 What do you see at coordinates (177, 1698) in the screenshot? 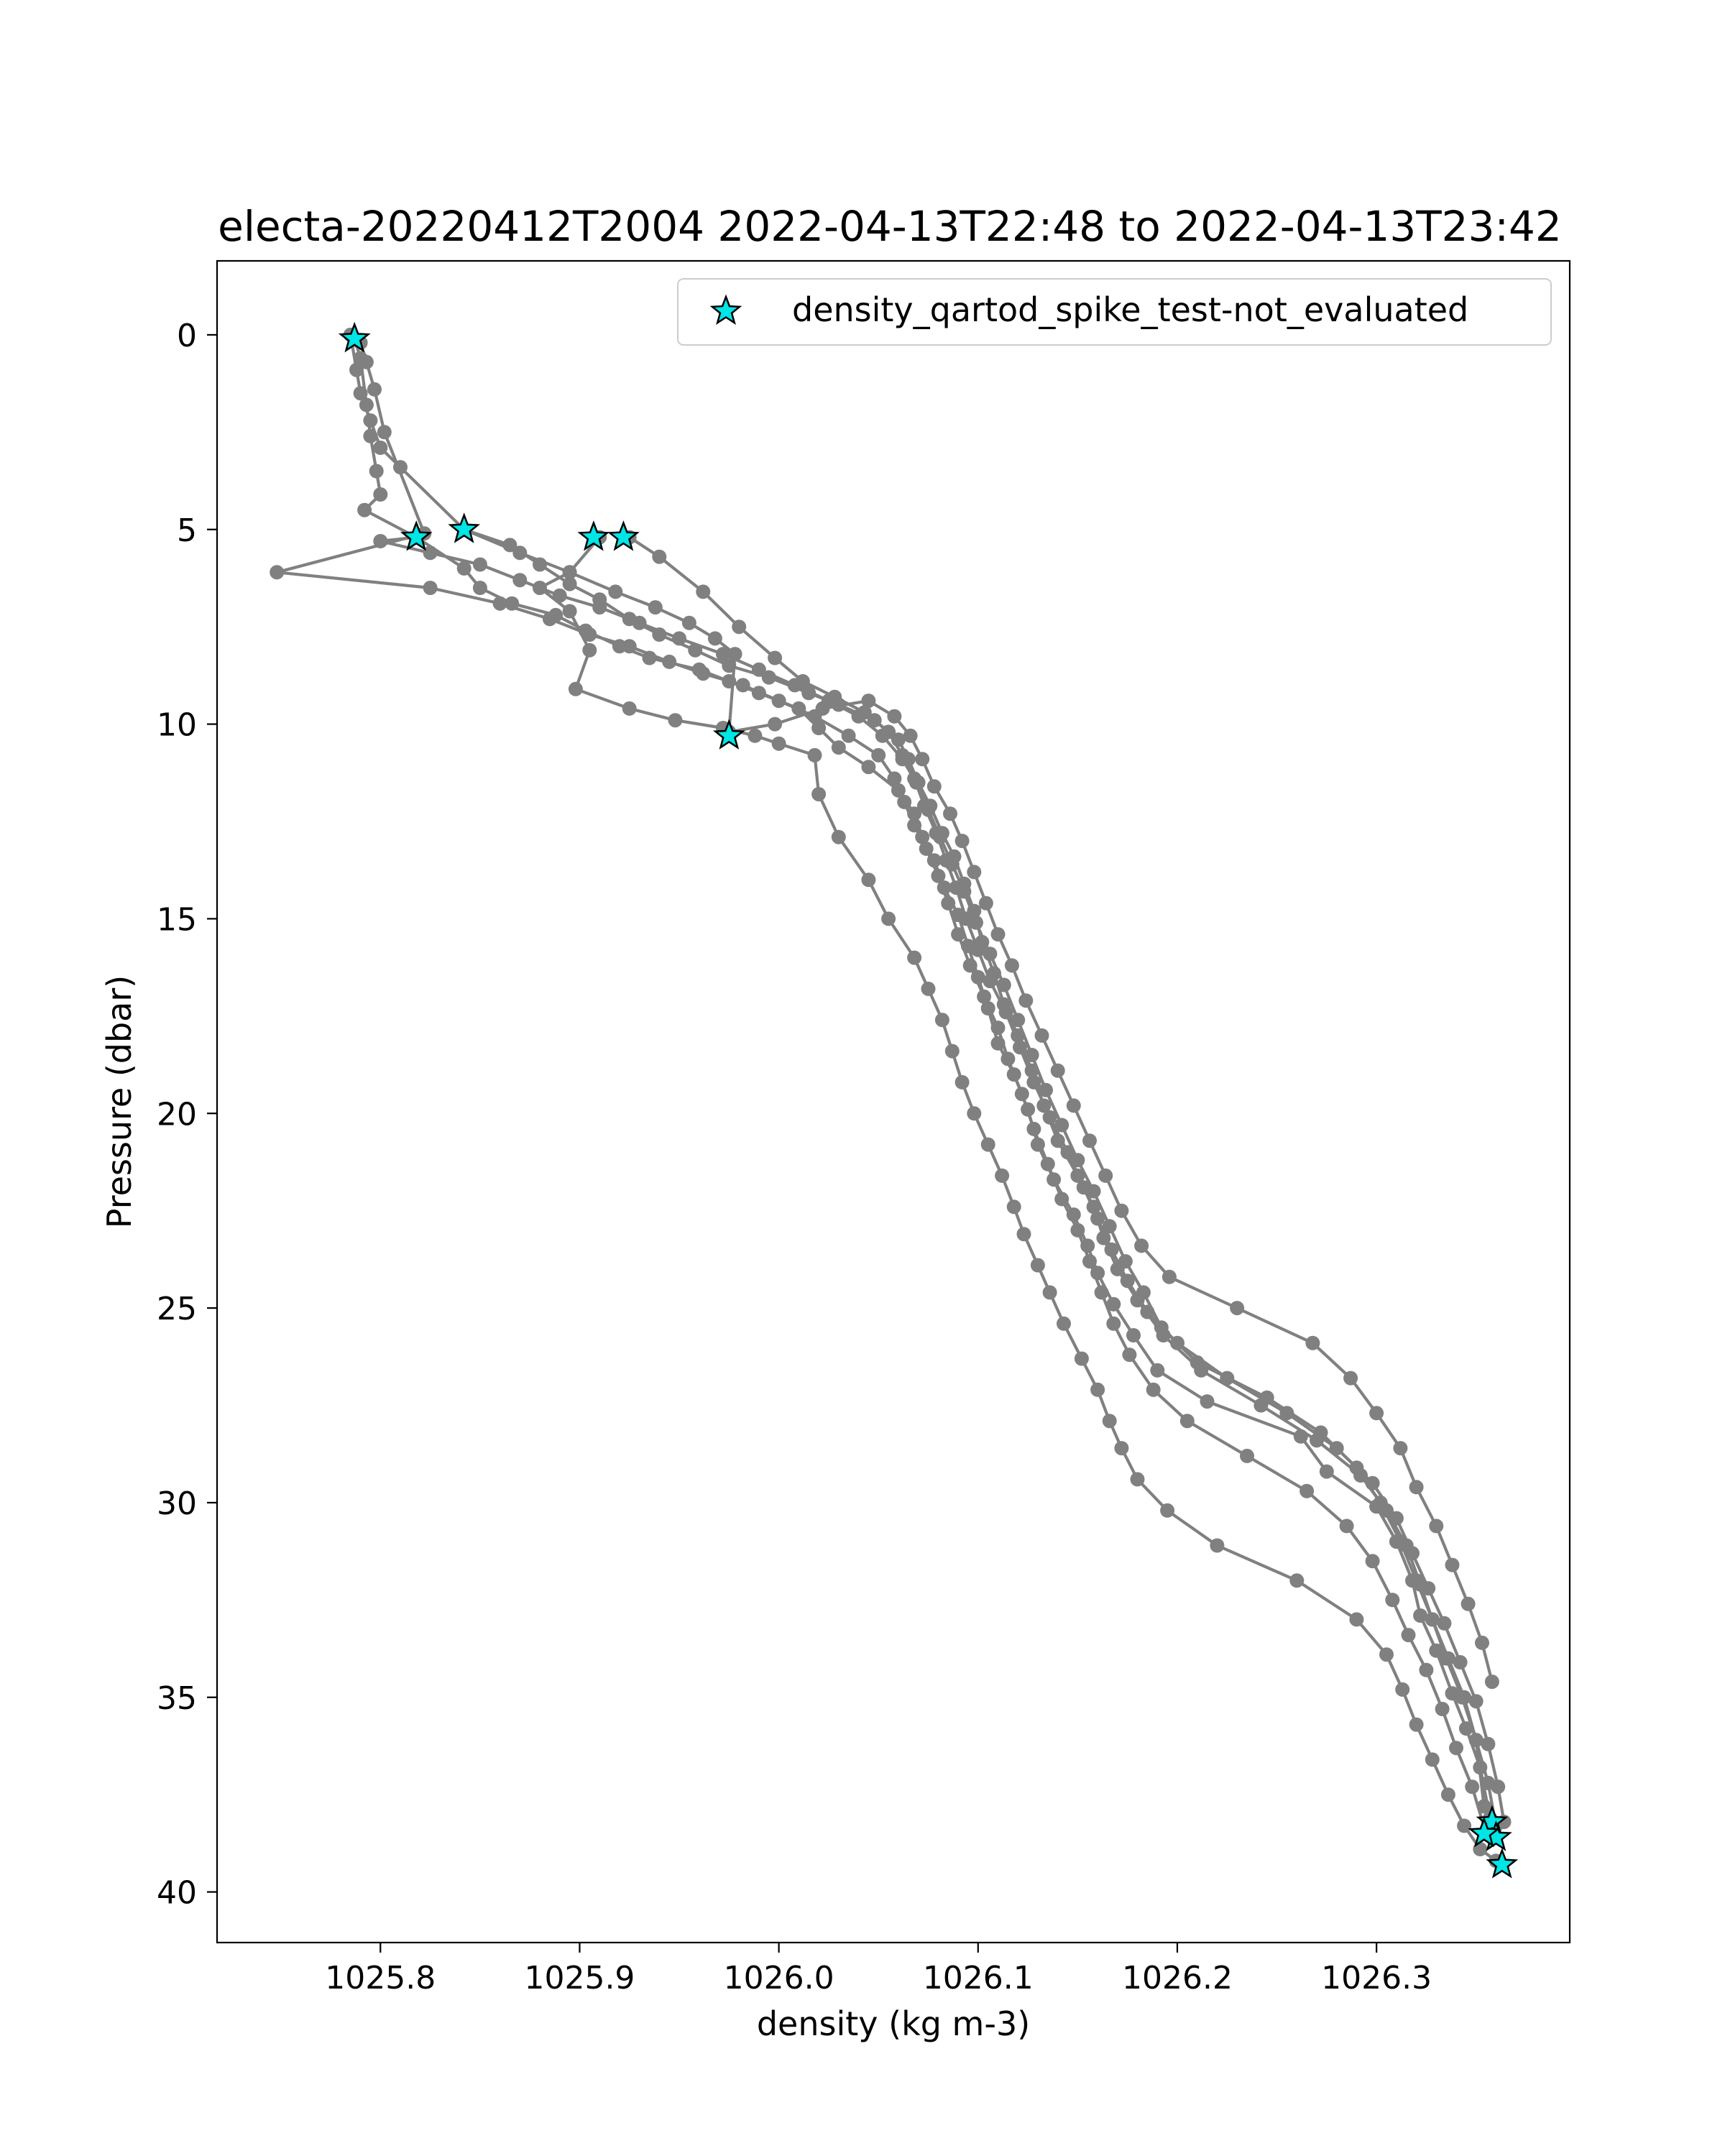
I see `y-tick-label: 35` at bounding box center [177, 1698].